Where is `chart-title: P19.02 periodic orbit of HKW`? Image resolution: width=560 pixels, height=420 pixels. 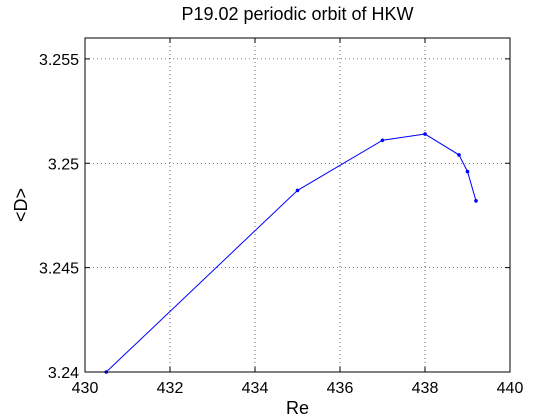
chart-title: P19.02 periodic orbit of HKW is located at coordinates (297, 14).